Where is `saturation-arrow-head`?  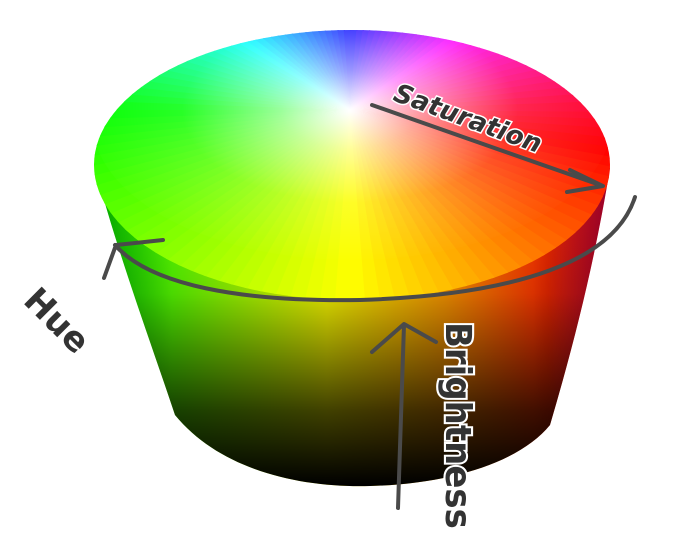 saturation-arrow-head is located at coordinates (585, 181).